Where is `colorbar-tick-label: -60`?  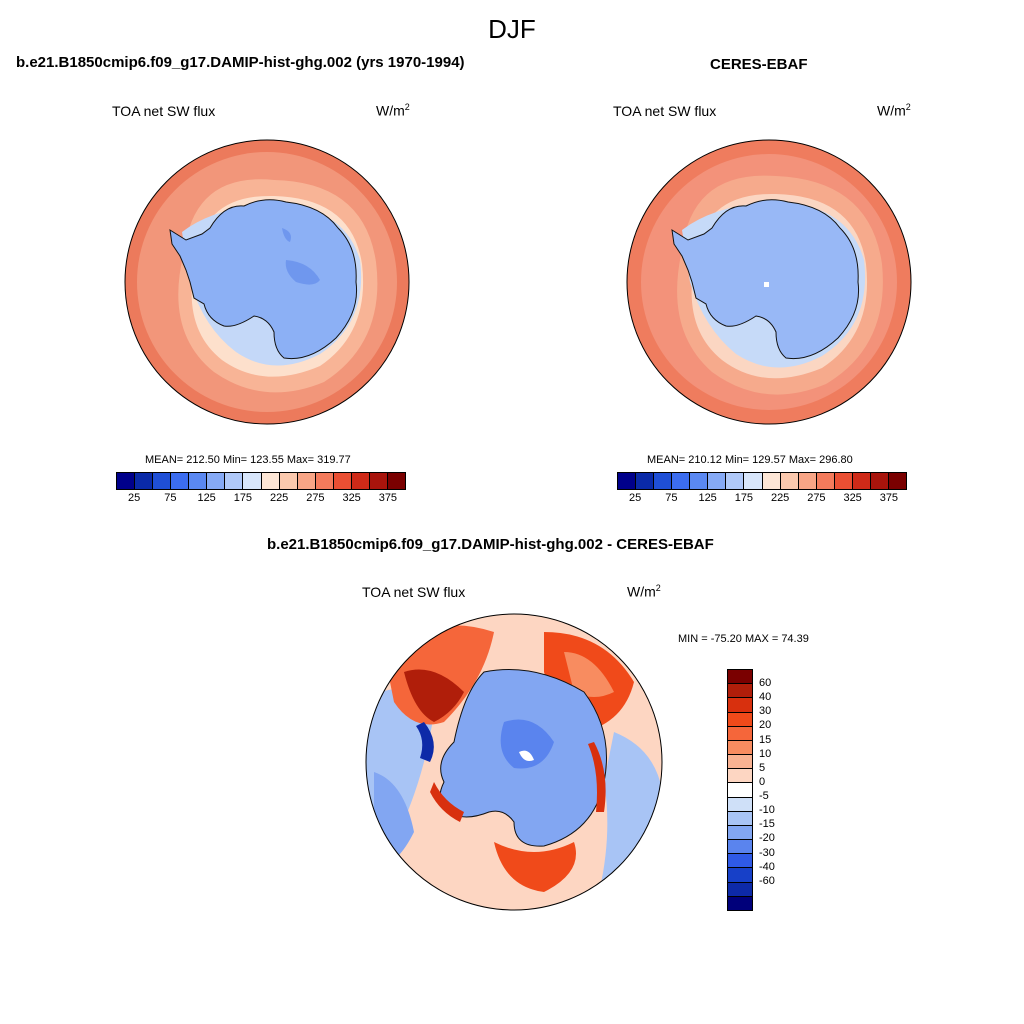
colorbar-tick-label: -60 is located at coordinates (767, 880).